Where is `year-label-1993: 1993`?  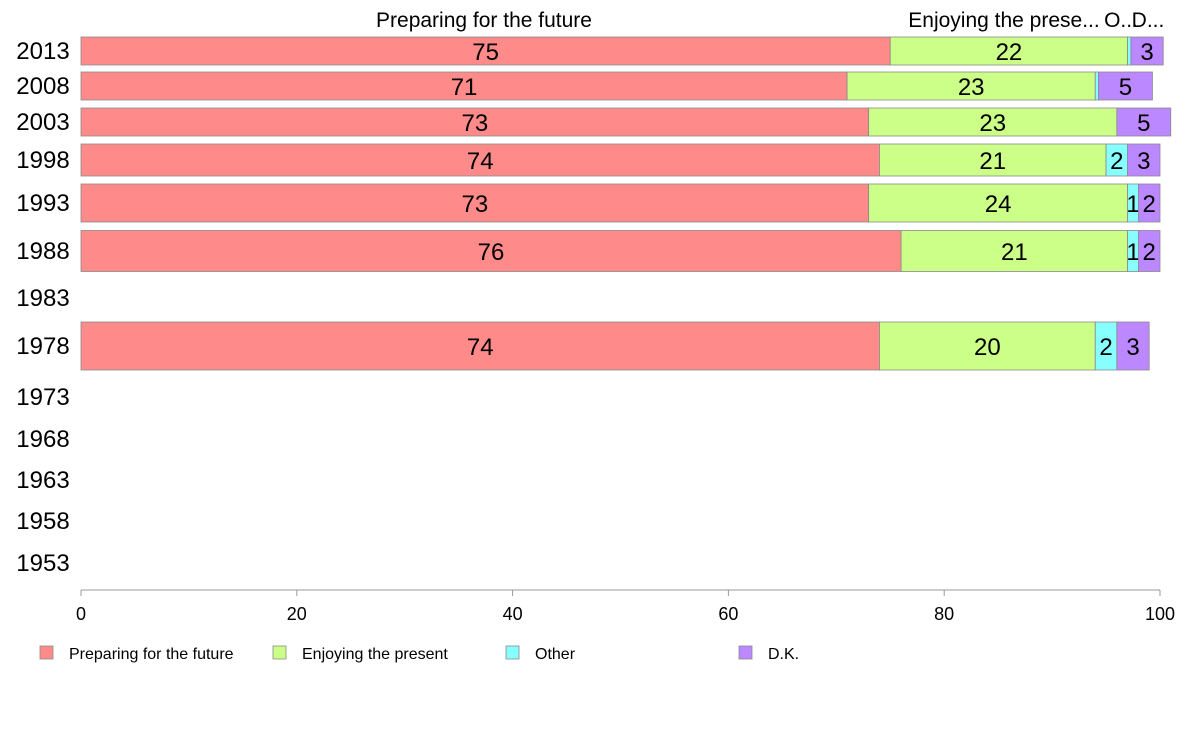
year-label-1993: 1993 is located at coordinates (42, 203).